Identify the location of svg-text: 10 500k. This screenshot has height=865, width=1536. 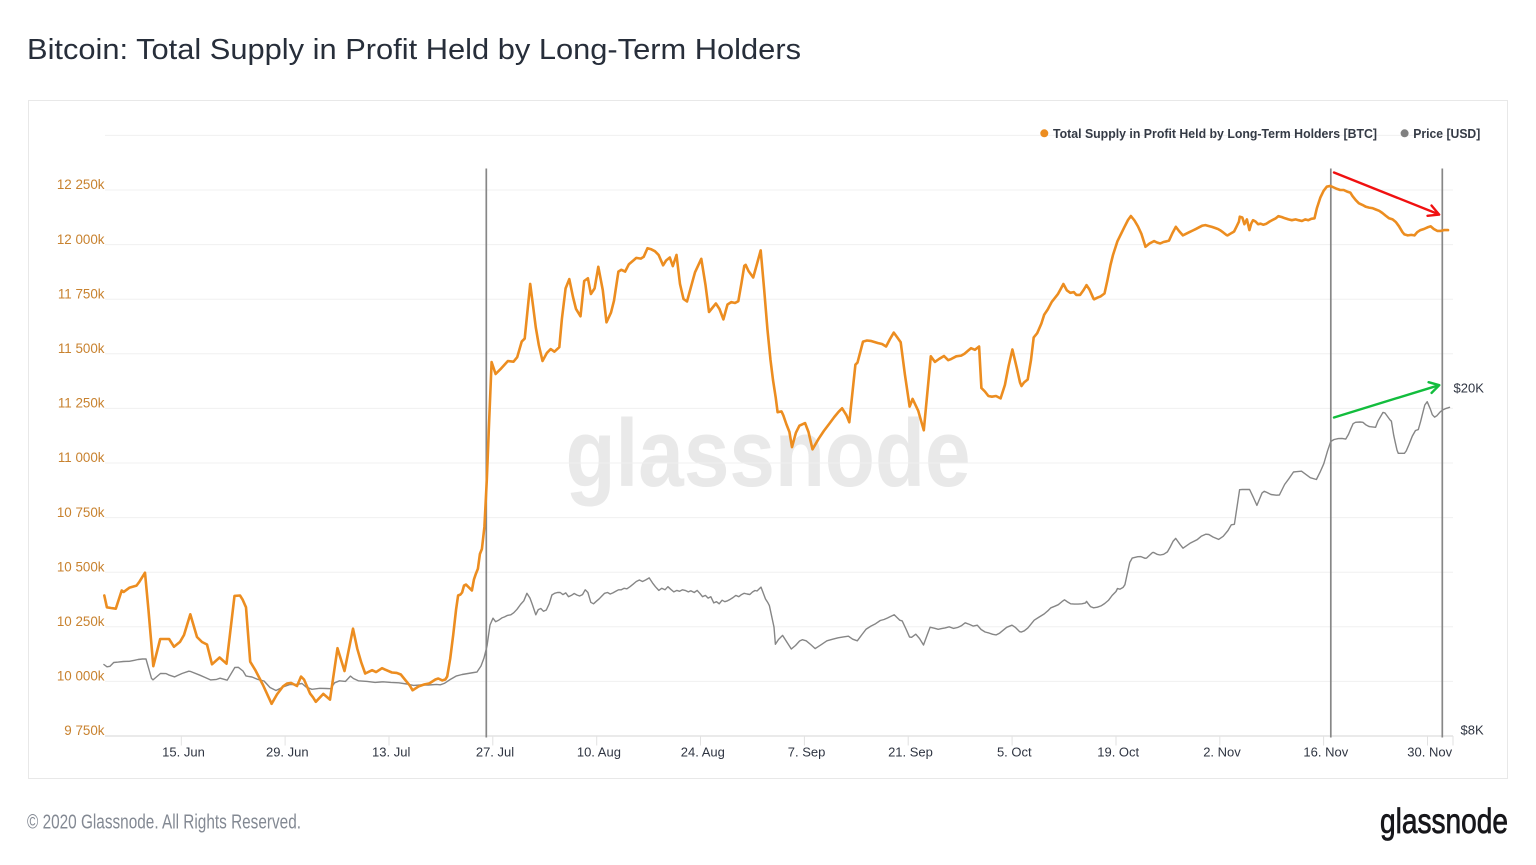
(81, 566).